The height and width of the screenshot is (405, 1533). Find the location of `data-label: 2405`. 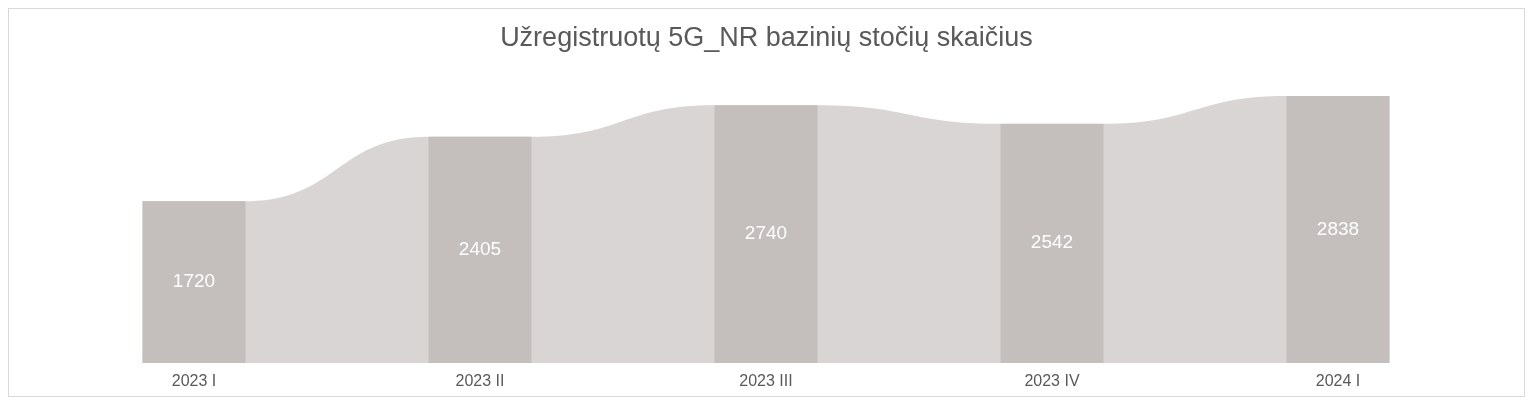

data-label: 2405 is located at coordinates (480, 248).